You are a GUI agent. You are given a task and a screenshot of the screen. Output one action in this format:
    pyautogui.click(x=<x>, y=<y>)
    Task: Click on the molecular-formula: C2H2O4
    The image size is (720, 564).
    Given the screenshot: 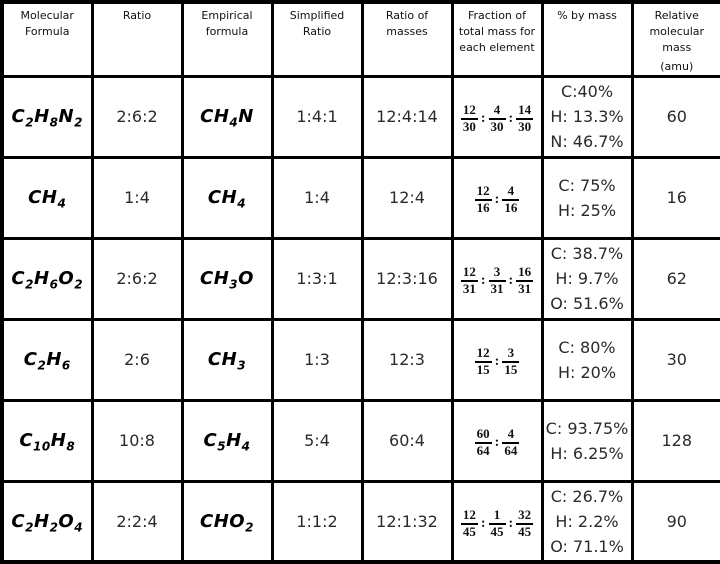 What is the action you would take?
    pyautogui.click(x=47, y=523)
    